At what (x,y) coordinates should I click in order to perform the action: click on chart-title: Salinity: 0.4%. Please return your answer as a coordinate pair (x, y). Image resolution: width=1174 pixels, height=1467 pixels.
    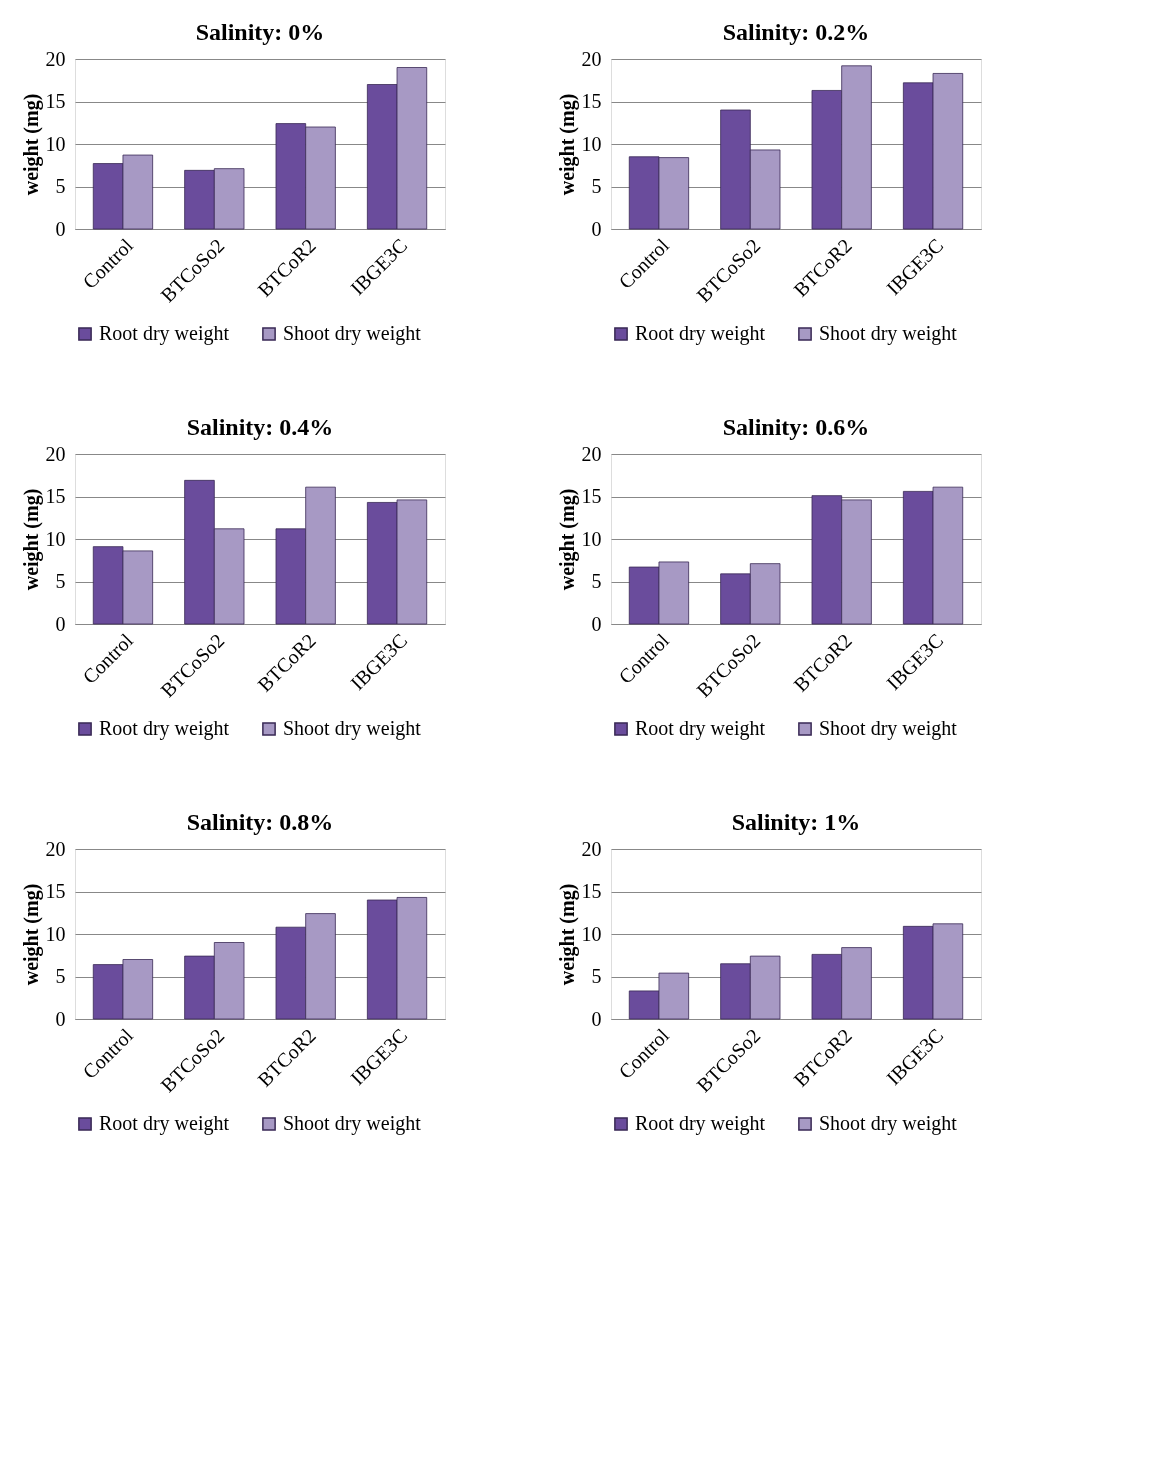
    Looking at the image, I should click on (260, 427).